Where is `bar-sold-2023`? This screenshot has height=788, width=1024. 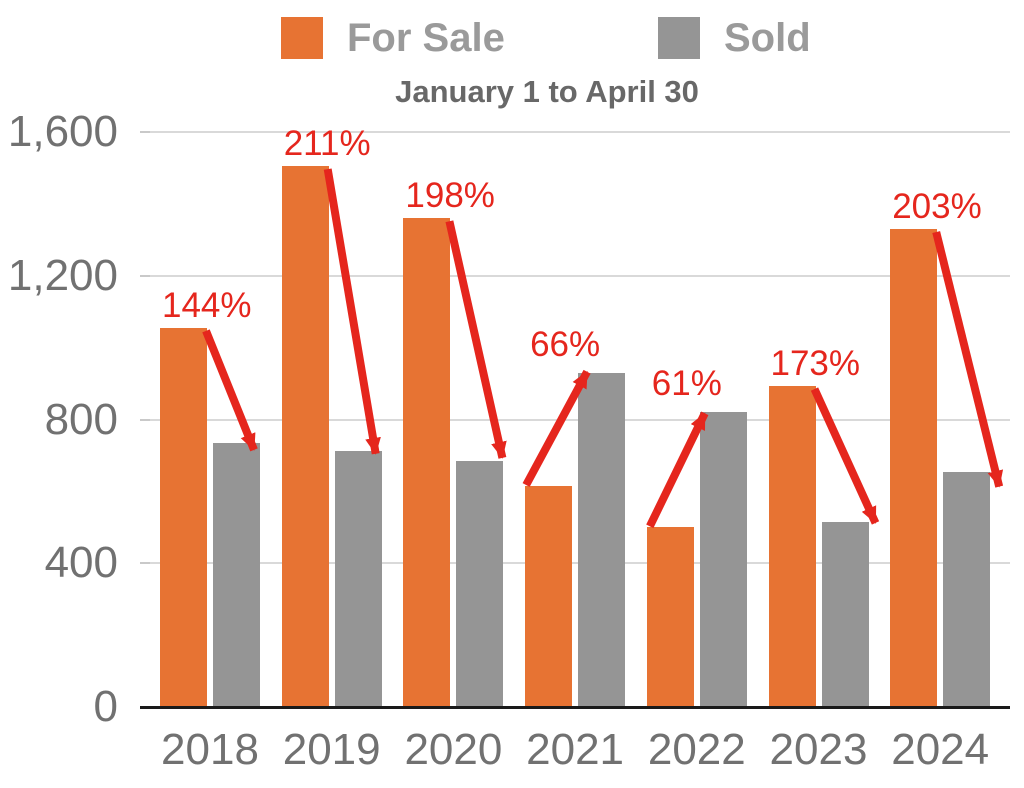
bar-sold-2023 is located at coordinates (845, 614).